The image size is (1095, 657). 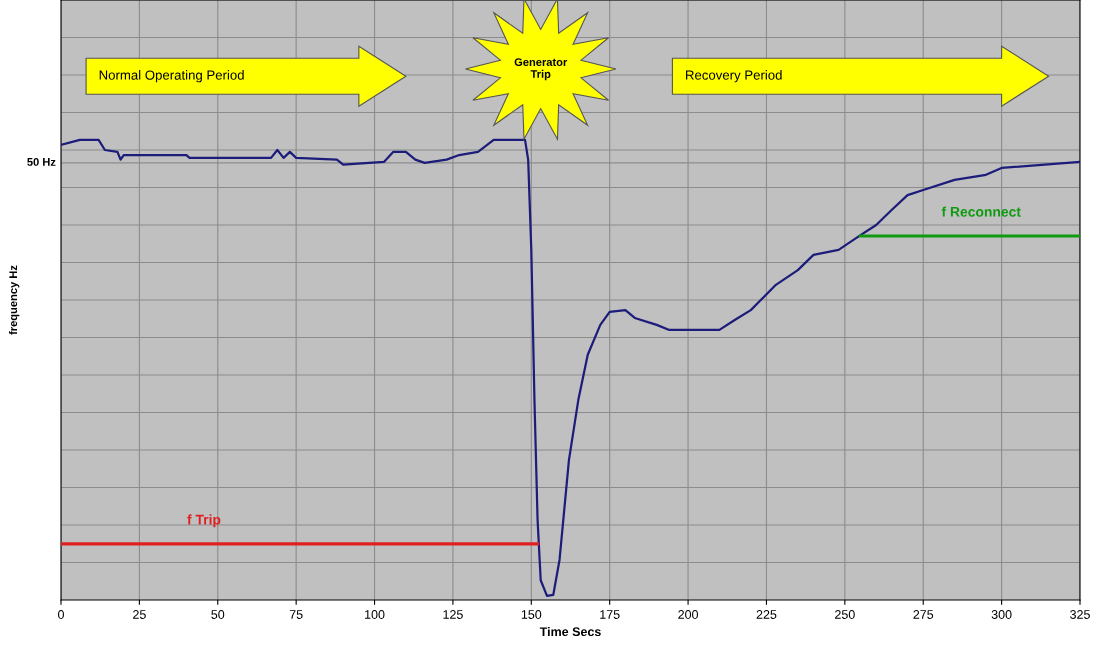 What do you see at coordinates (923, 614) in the screenshot?
I see `x-tick-label: 275` at bounding box center [923, 614].